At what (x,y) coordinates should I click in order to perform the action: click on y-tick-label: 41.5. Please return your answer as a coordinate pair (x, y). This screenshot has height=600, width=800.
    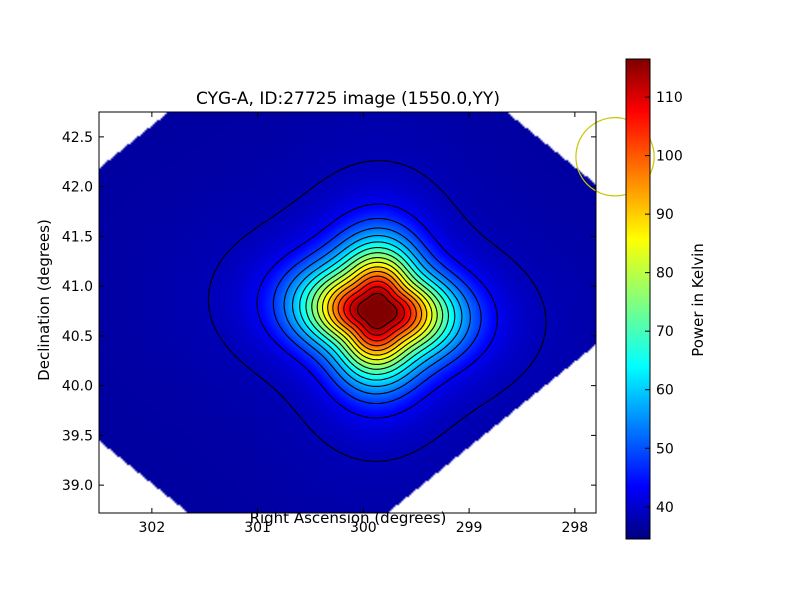
    Looking at the image, I should click on (77, 237).